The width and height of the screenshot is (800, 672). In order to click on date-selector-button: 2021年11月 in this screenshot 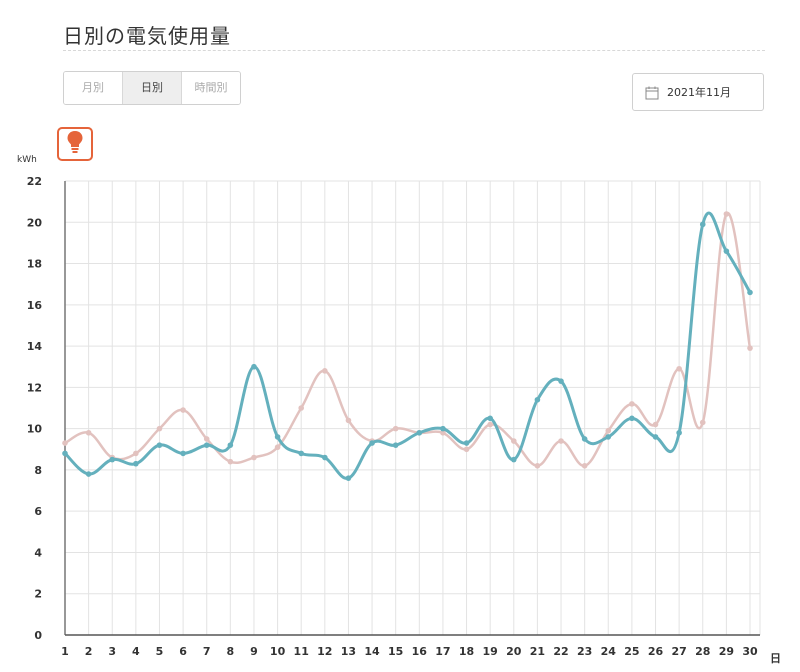, I will do `click(698, 92)`.